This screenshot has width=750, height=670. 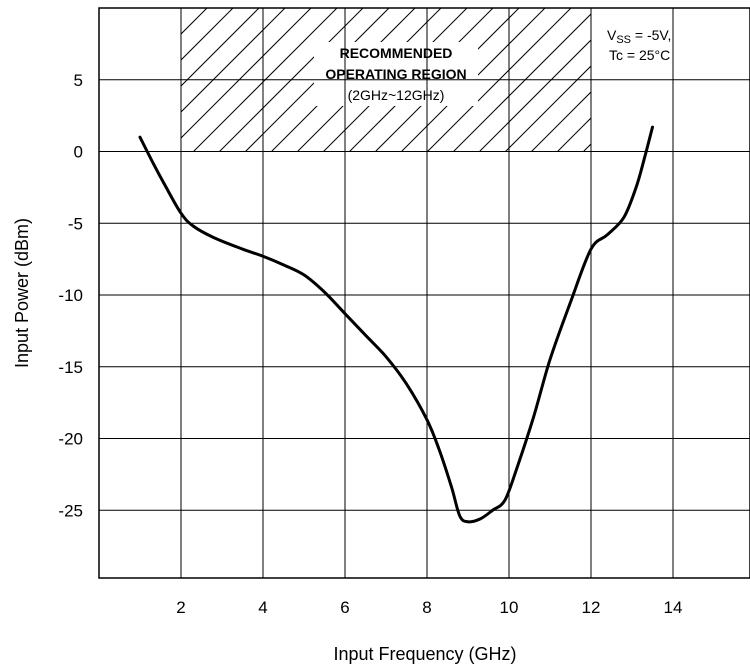 What do you see at coordinates (262, 607) in the screenshot?
I see `x-tick-label-4: 4` at bounding box center [262, 607].